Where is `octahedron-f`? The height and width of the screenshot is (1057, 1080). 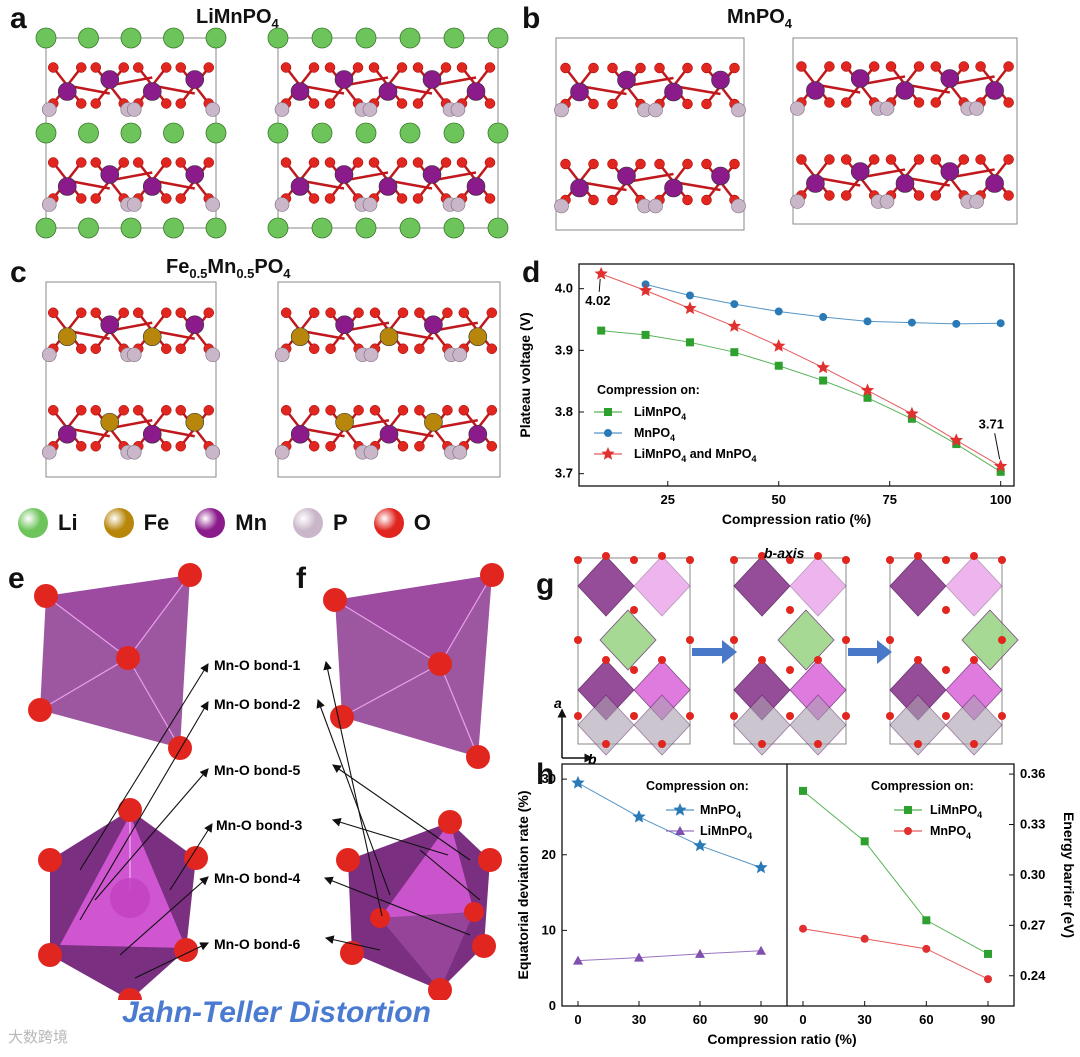
octahedron-f is located at coordinates (419, 905).